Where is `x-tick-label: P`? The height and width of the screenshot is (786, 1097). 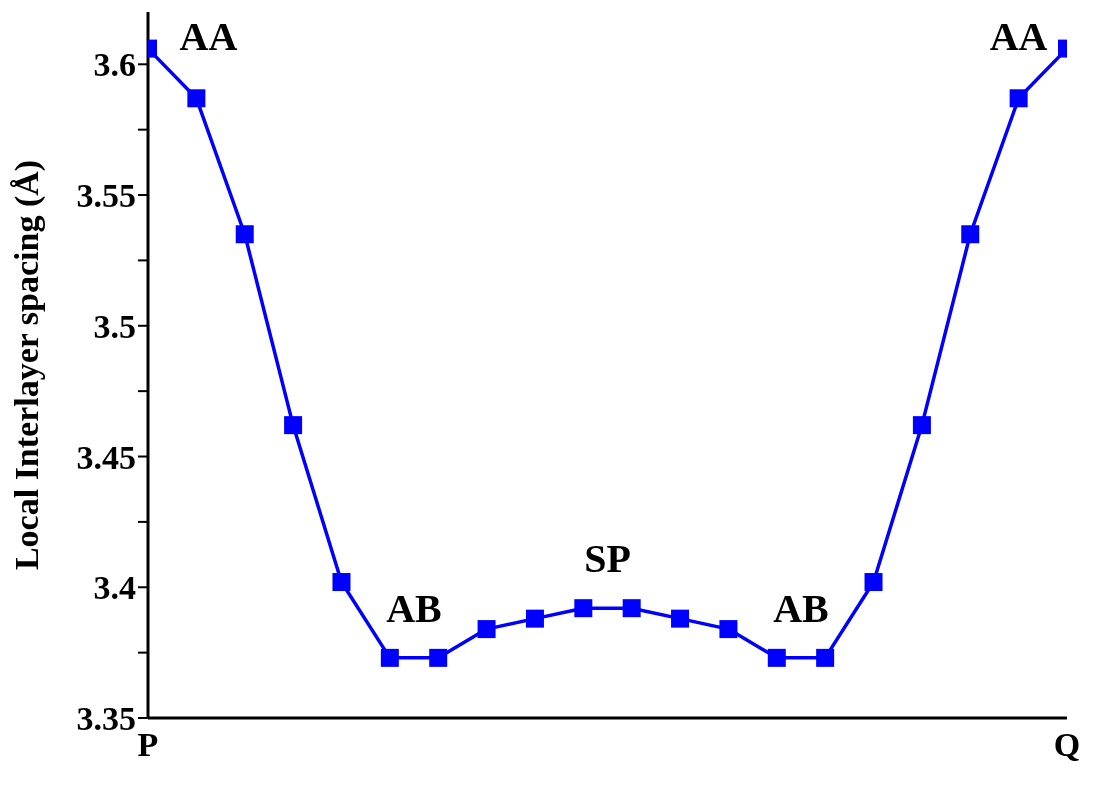 x-tick-label: P is located at coordinates (148, 745).